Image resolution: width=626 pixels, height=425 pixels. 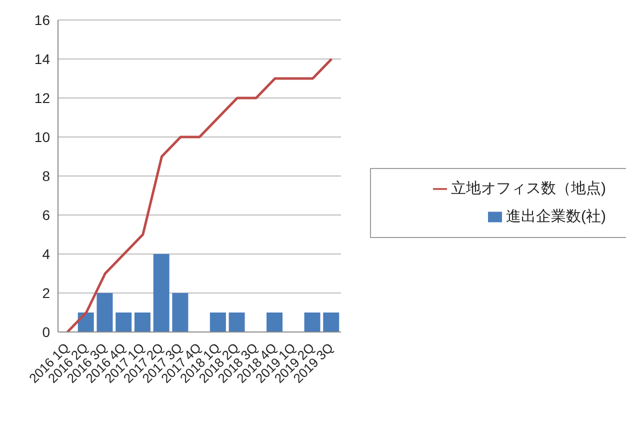 I want to click on y-tick-label: 4, so click(x=46, y=254).